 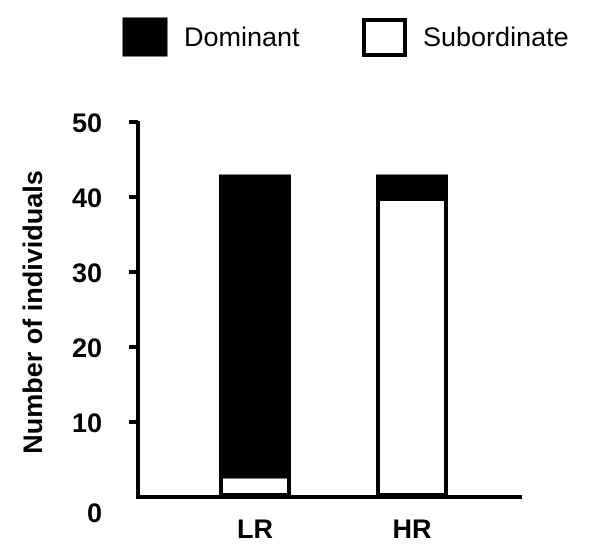 I want to click on y-tick-label-0: 0, so click(x=94, y=513).